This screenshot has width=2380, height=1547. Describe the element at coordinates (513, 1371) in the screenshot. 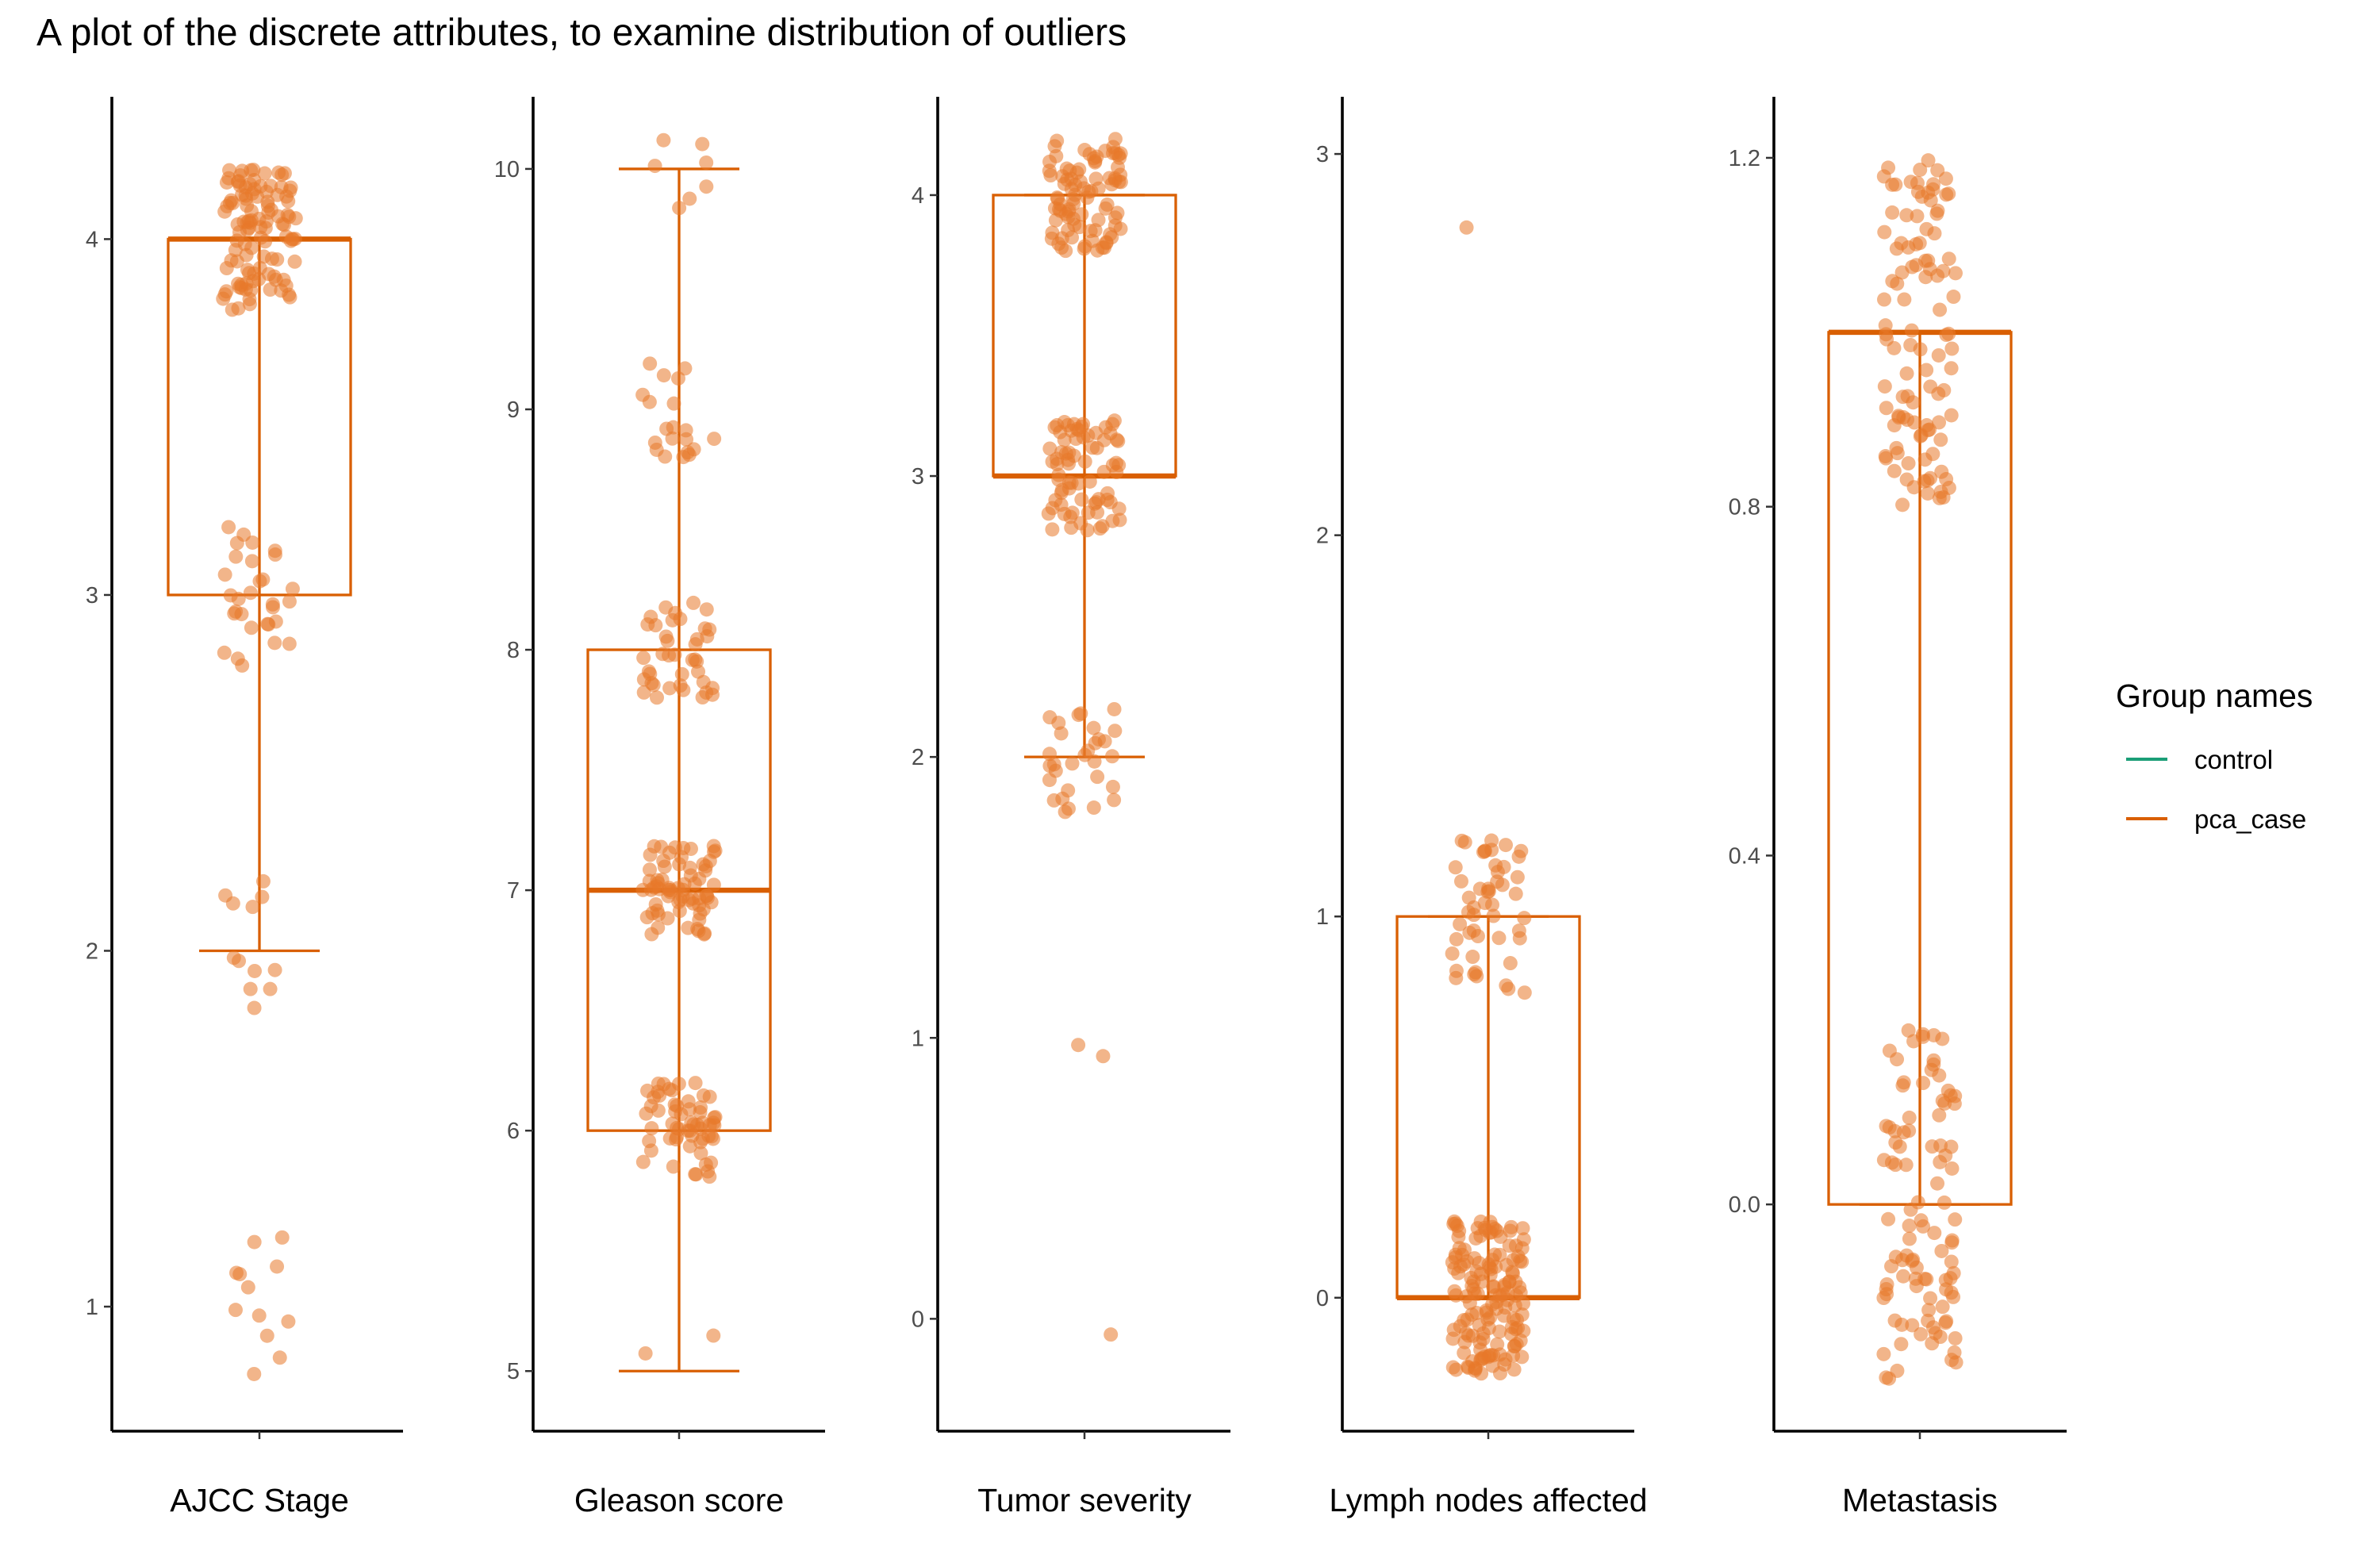

I see `y-tick-label: 5` at that location.